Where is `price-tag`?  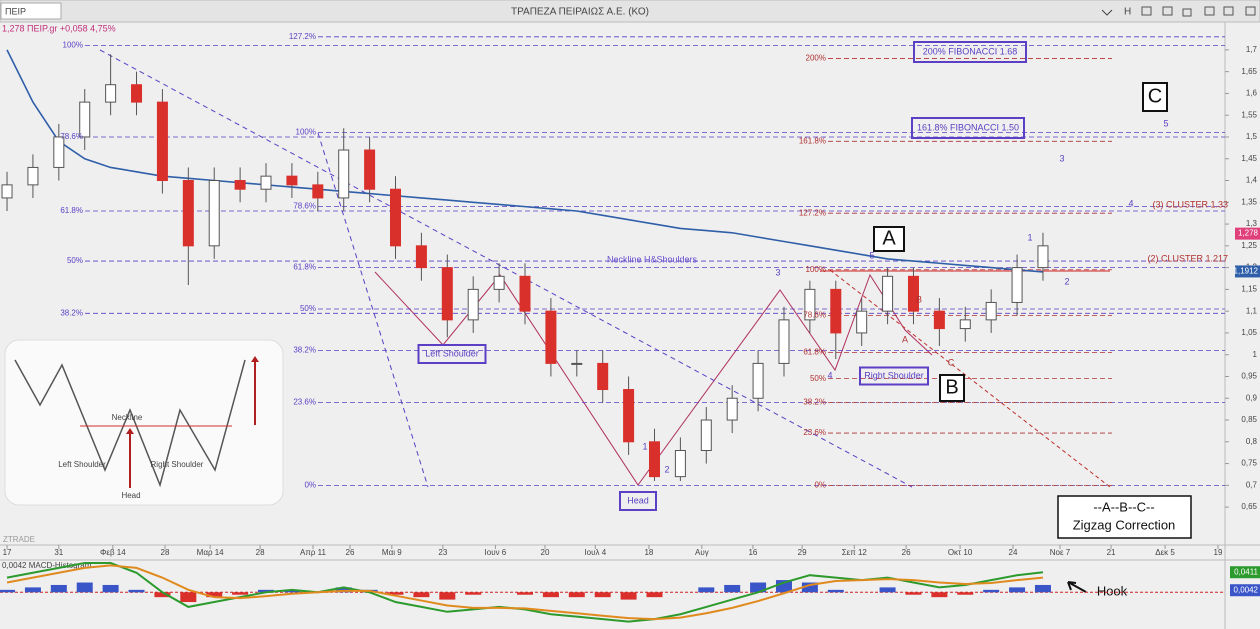
price-tag is located at coordinates (1247, 271).